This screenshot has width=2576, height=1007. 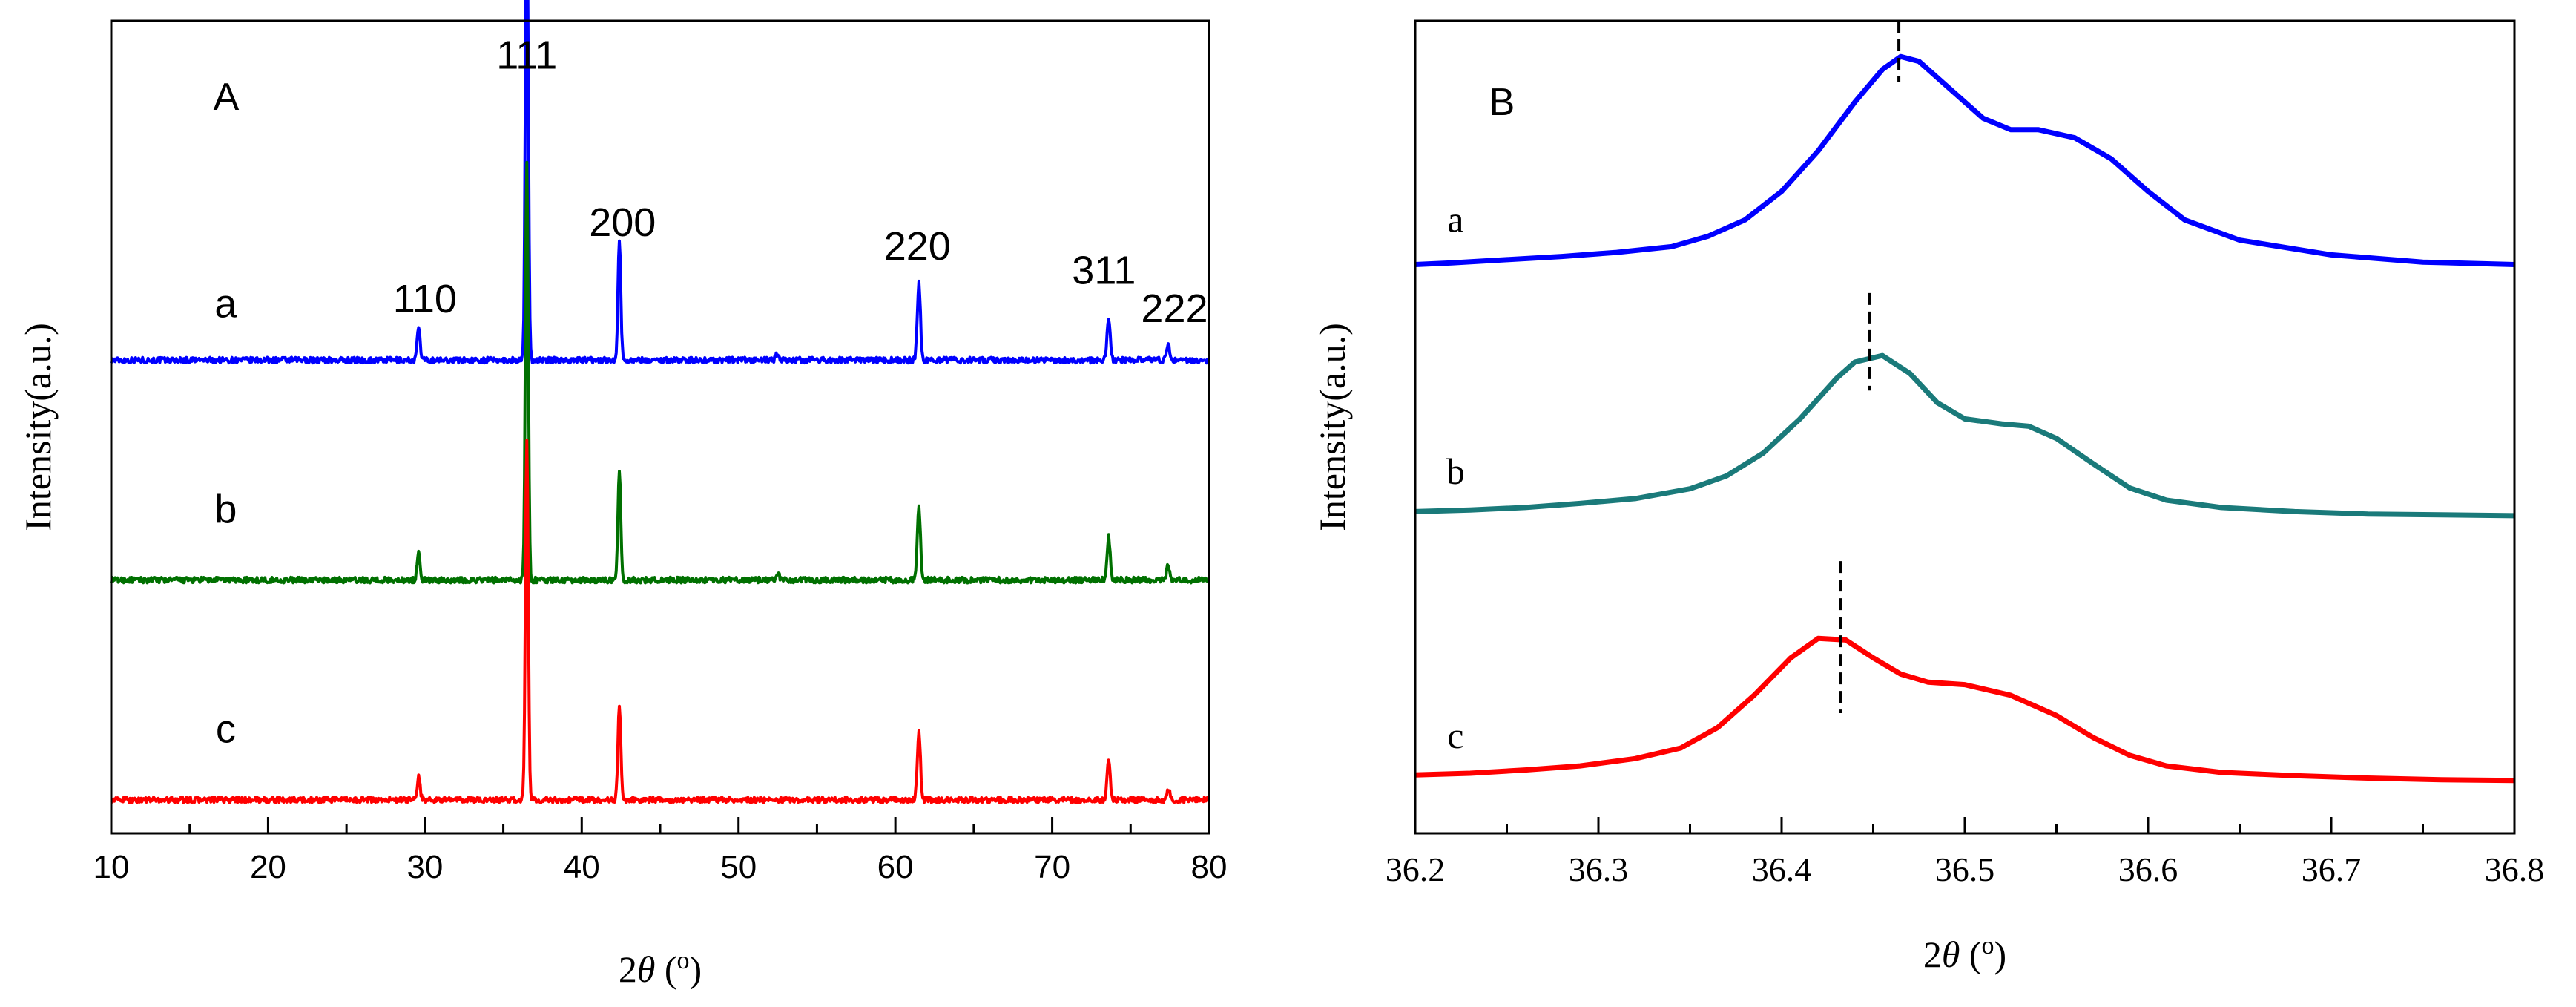 What do you see at coordinates (1052, 867) in the screenshot?
I see `x-tick-label: 70` at bounding box center [1052, 867].